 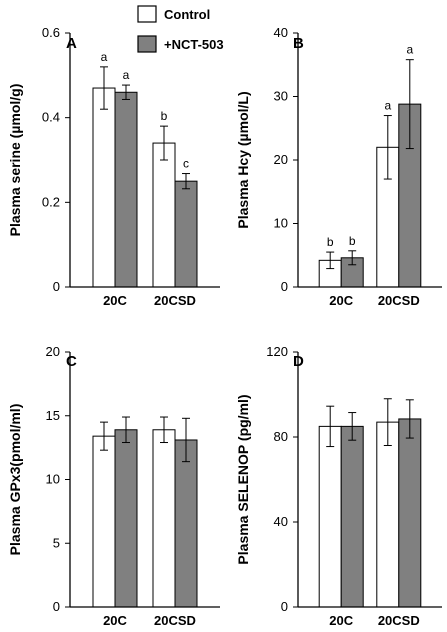 What do you see at coordinates (15, 480) in the screenshot?
I see `y-axis-label: Plasma GPx3(pmol/ml)` at bounding box center [15, 480].